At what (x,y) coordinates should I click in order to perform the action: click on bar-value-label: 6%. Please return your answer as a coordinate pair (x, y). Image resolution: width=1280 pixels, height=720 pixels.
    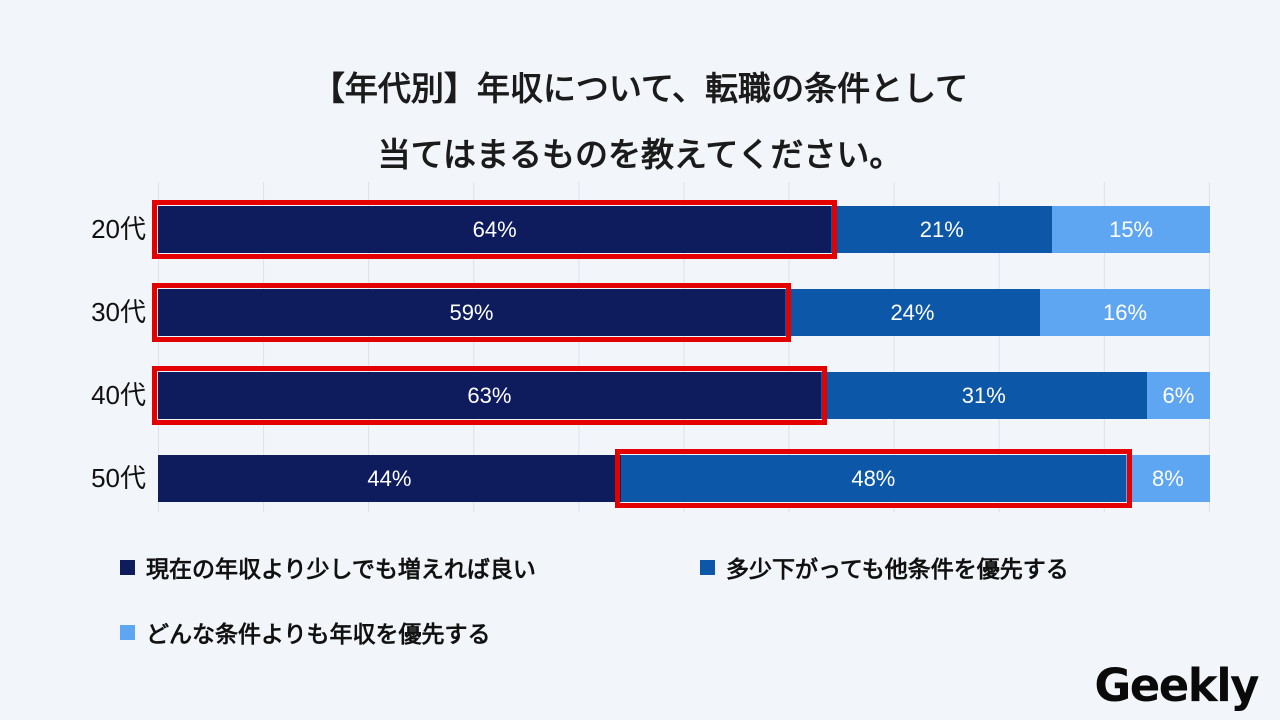
    Looking at the image, I should click on (1178, 395).